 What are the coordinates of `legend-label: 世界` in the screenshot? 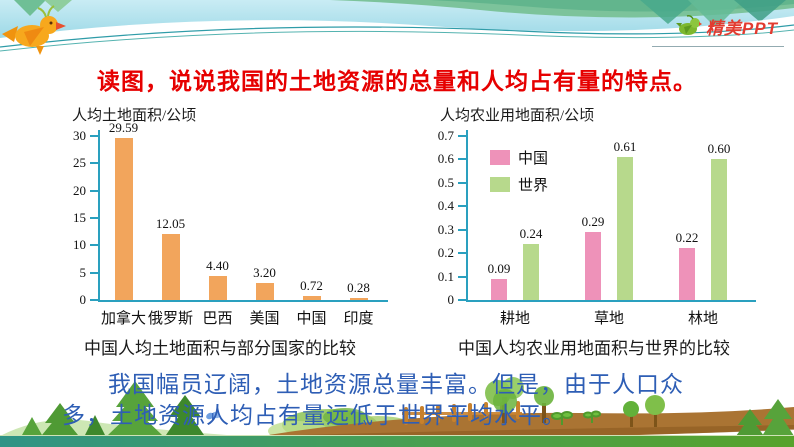 It's located at (533, 186).